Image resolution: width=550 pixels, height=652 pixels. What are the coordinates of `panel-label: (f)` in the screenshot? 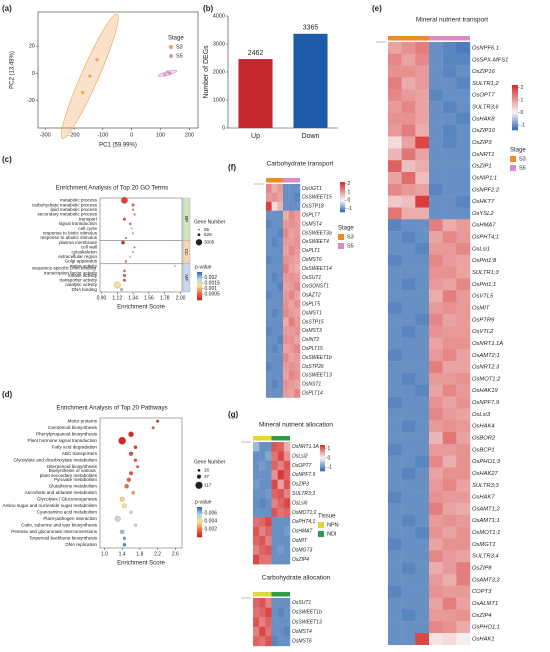 It's located at (232, 167).